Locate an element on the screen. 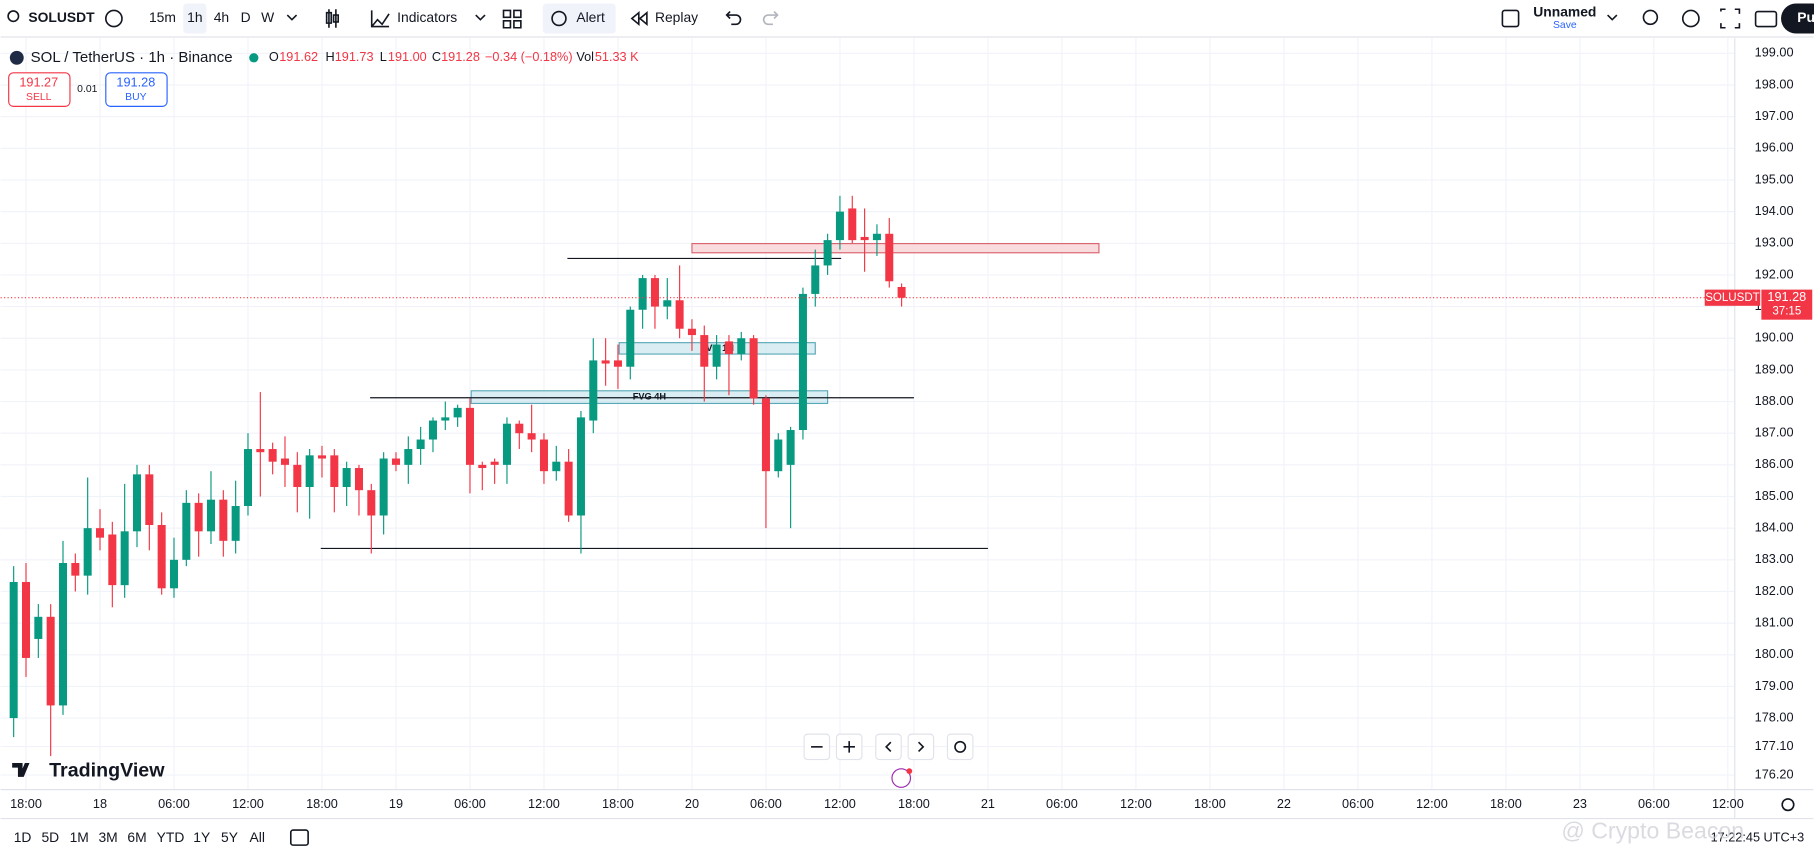 The image size is (1814, 859). undo is located at coordinates (733, 18).